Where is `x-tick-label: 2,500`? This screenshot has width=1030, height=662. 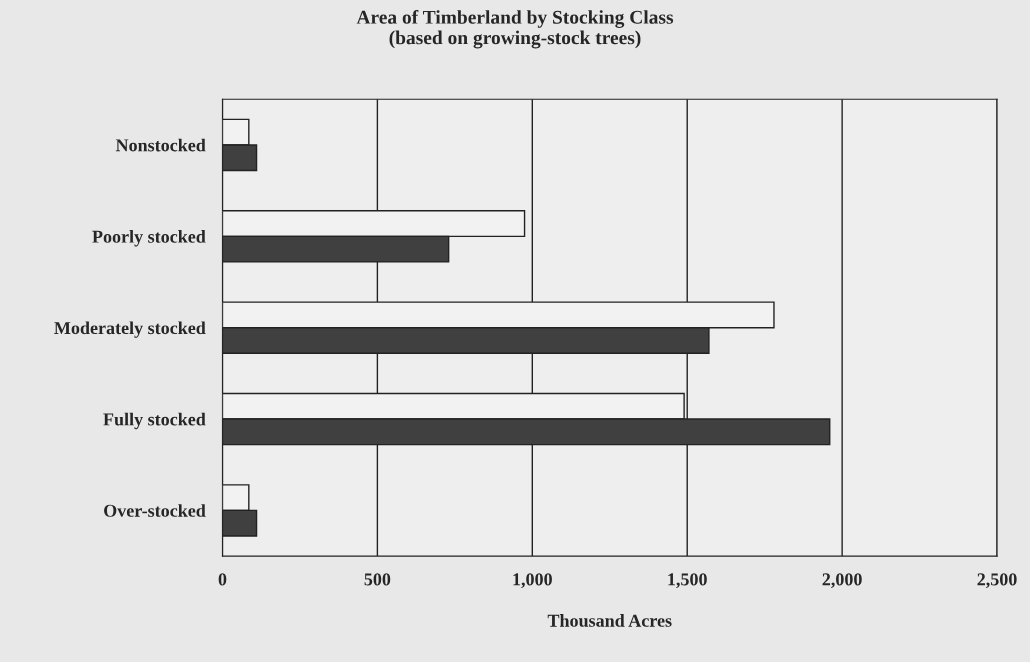 x-tick-label: 2,500 is located at coordinates (997, 581).